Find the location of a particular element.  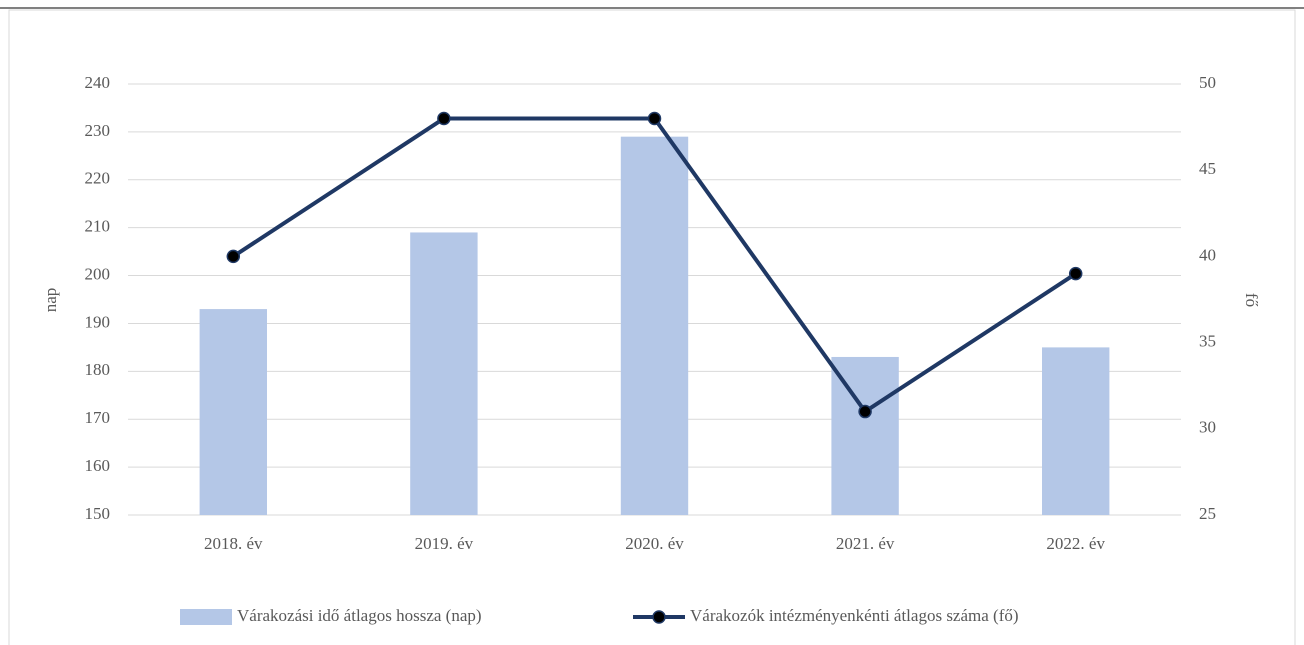

x-tick-label: 2018. év is located at coordinates (233, 543).